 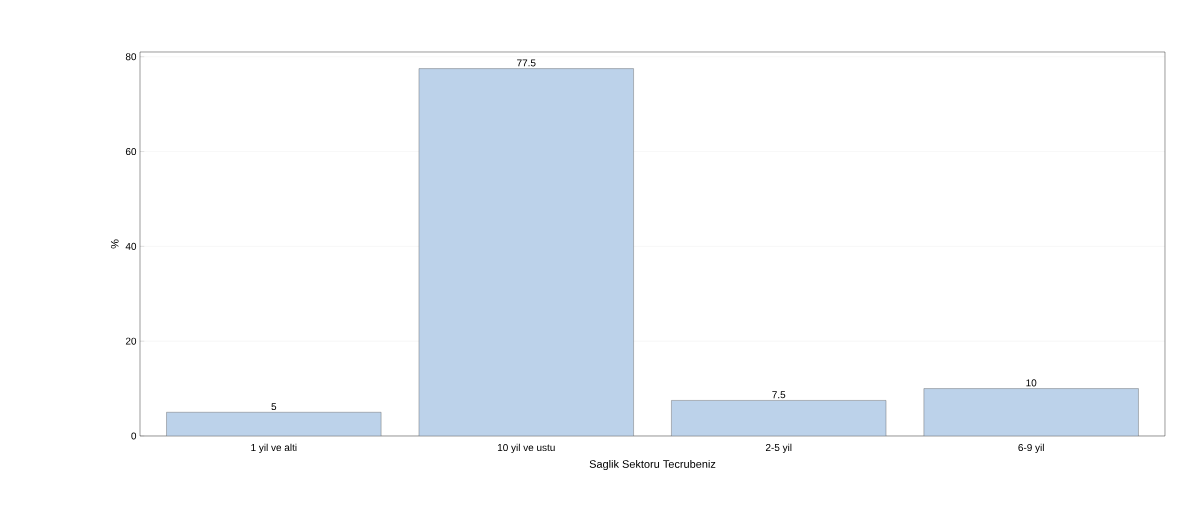 I want to click on x-axis-title: Saglik Sektoru Tecrubeniz, so click(x=652, y=465).